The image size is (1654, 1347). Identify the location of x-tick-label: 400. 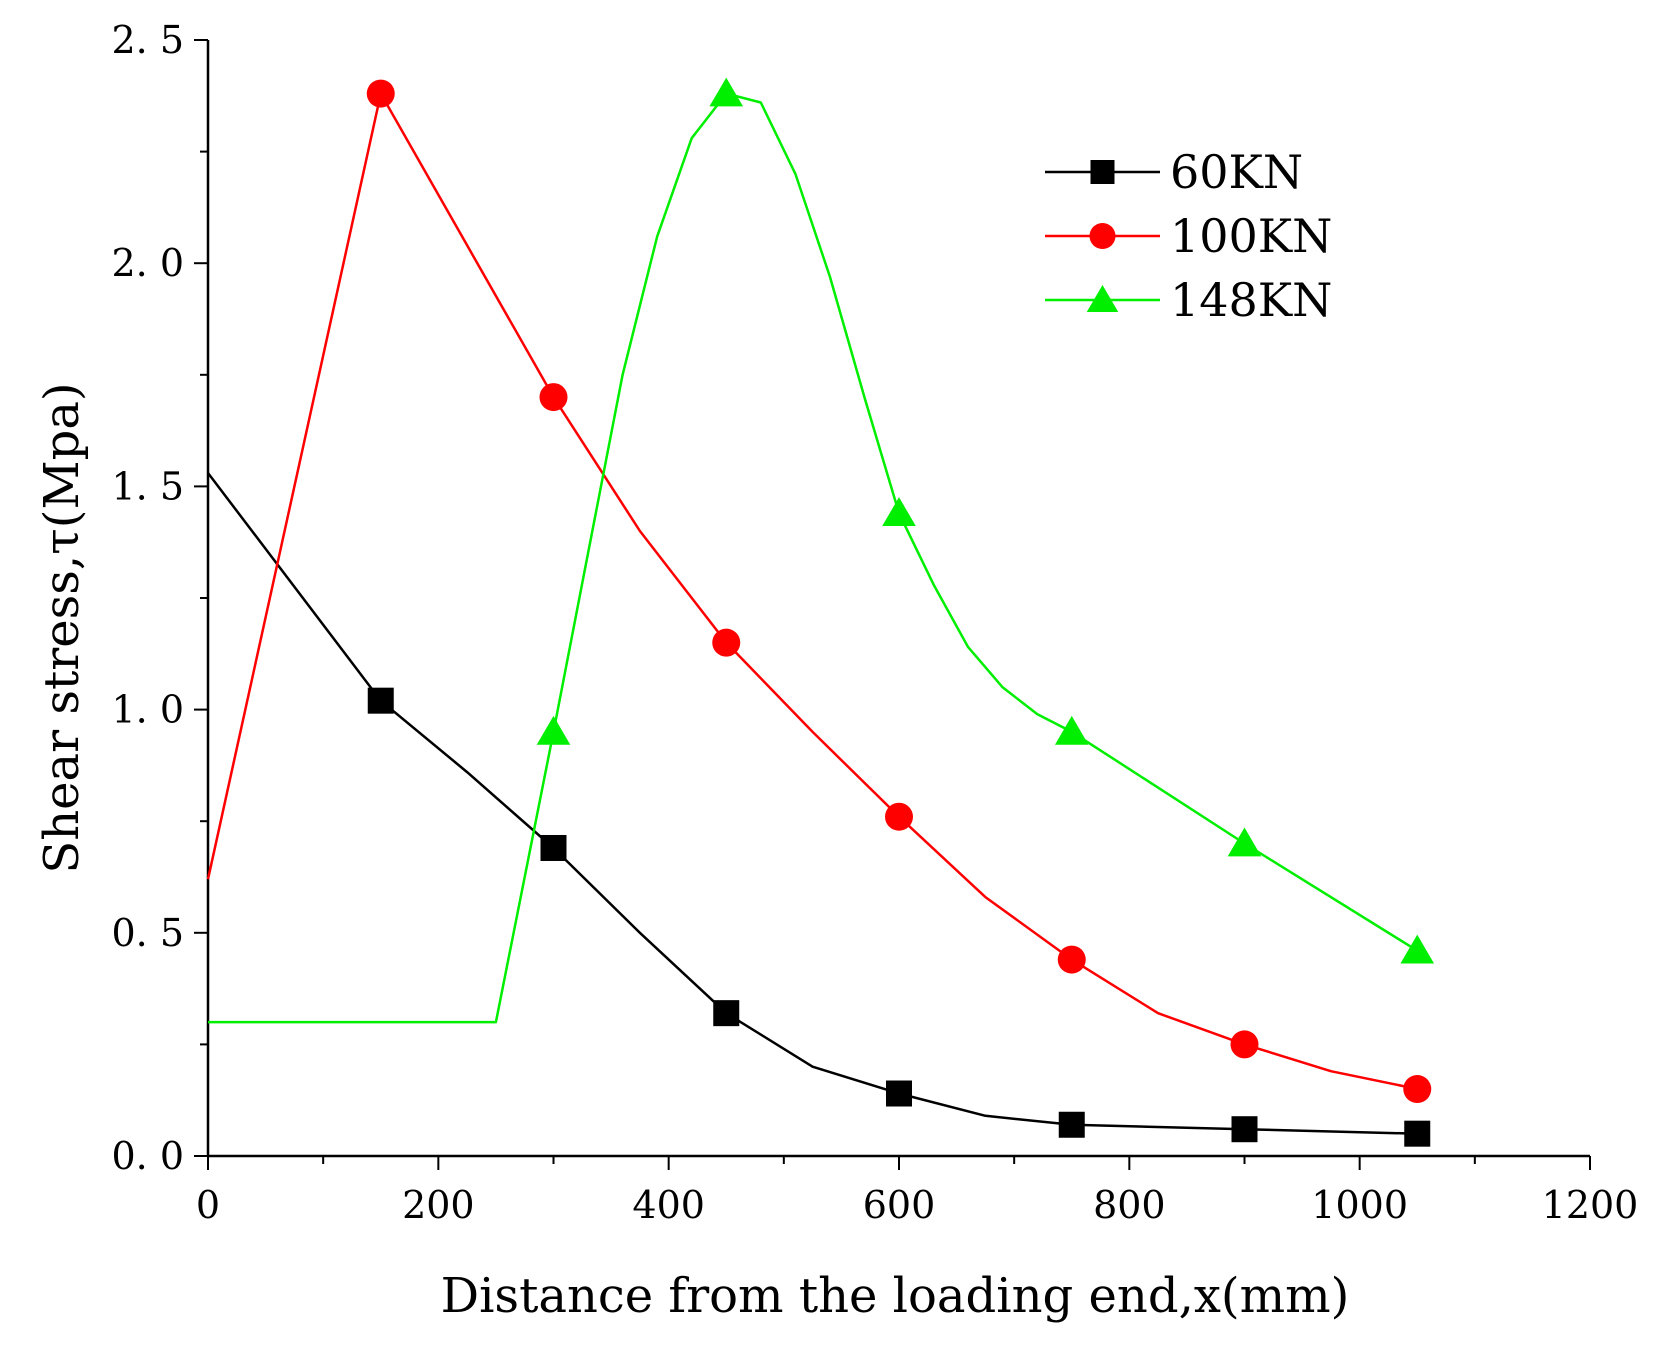
(668, 1205).